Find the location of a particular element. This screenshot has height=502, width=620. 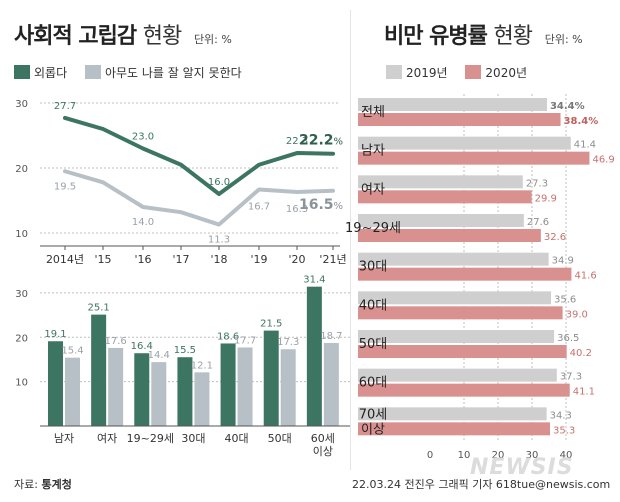

hbar-category-label: 이상 is located at coordinates (373, 429).